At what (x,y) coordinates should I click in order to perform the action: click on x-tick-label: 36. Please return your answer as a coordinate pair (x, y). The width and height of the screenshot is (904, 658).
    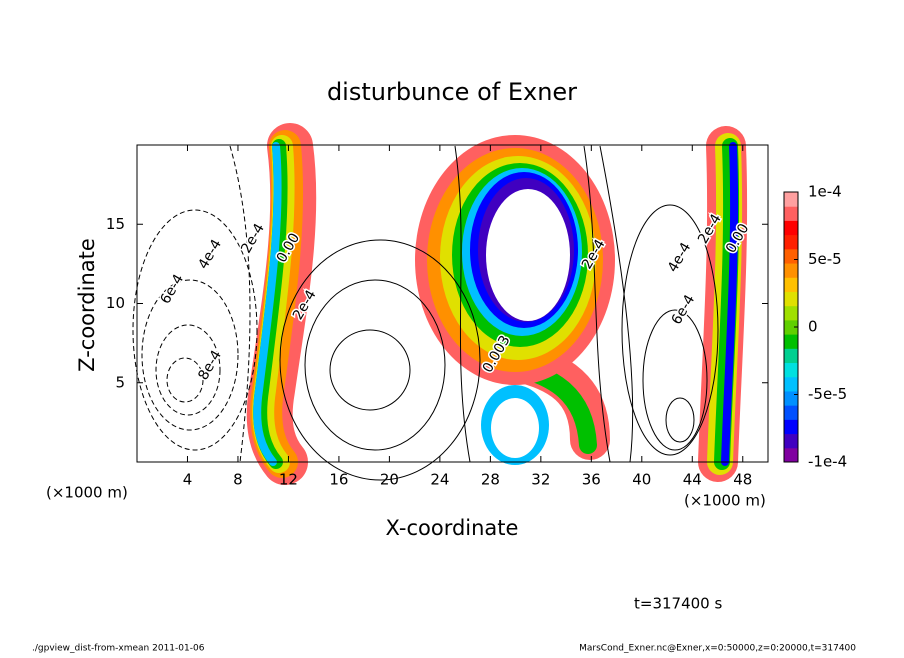
    Looking at the image, I should click on (591, 480).